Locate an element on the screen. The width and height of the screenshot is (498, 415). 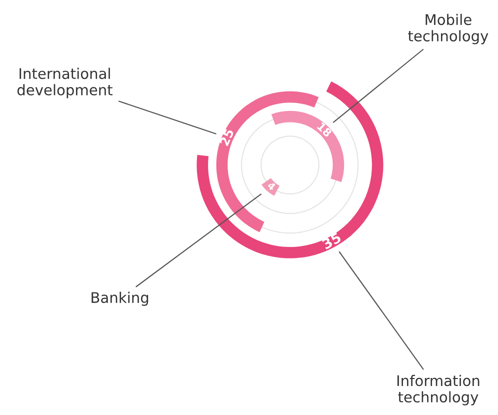
category-label: International development is located at coordinates (64, 83).